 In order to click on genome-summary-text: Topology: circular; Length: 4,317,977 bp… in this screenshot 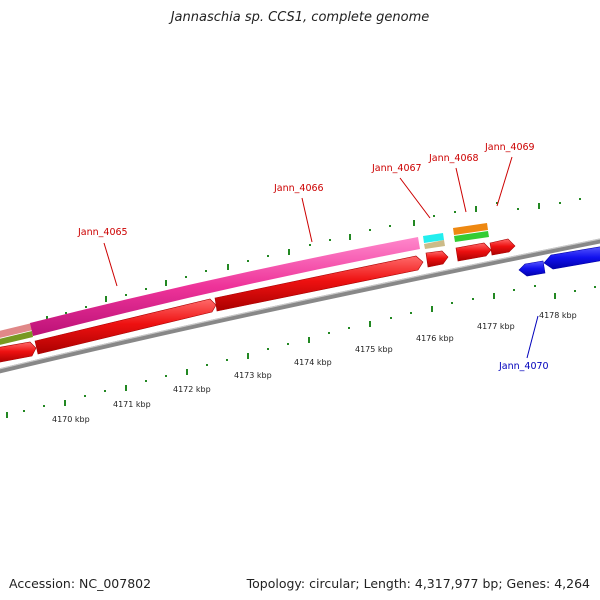, I will do `click(418, 583)`.